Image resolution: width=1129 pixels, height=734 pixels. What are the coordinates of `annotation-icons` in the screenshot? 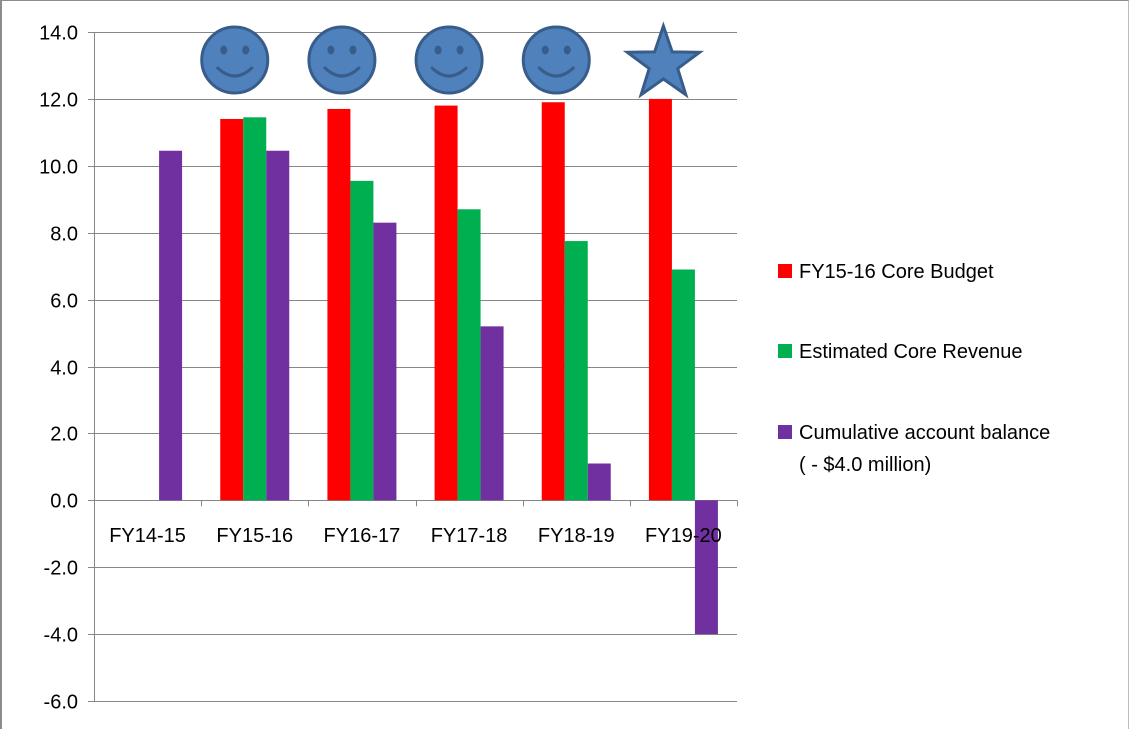 It's located at (452, 60).